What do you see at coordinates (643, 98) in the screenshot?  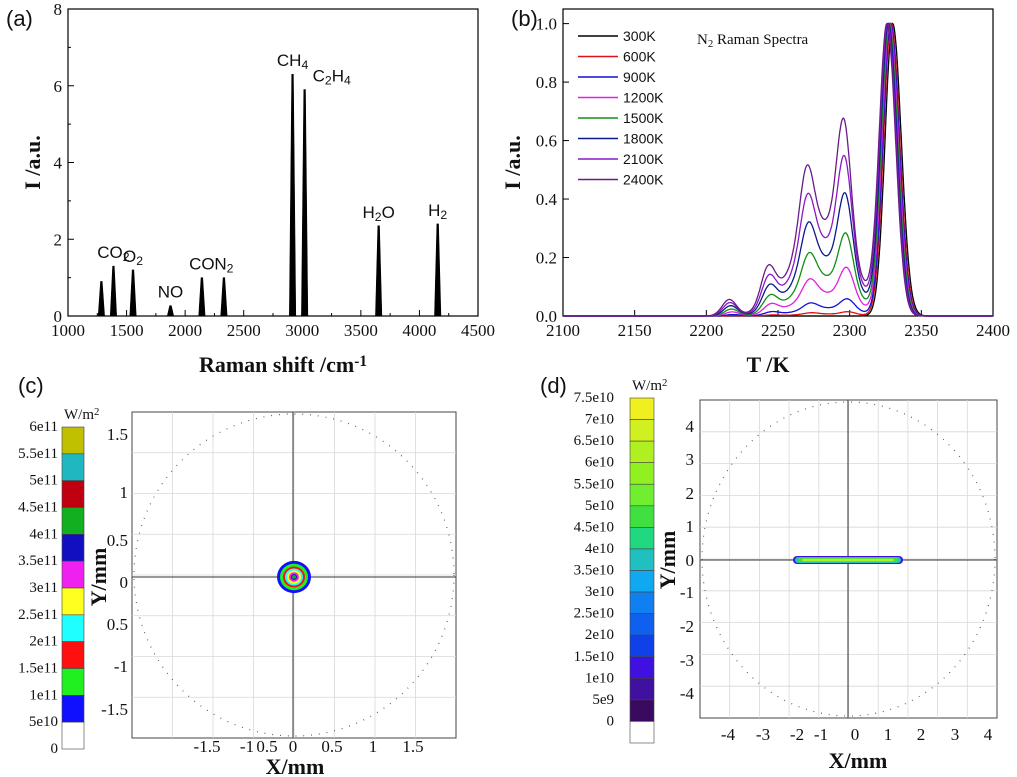 I see `legend-label: 1200K` at bounding box center [643, 98].